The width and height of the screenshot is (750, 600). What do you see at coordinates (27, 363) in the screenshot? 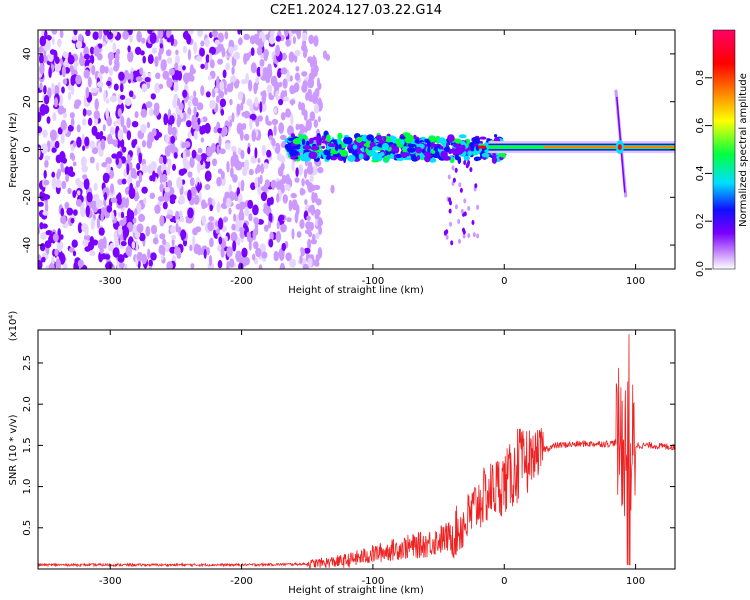
I see `y-tick-label: 2.5` at bounding box center [27, 363].